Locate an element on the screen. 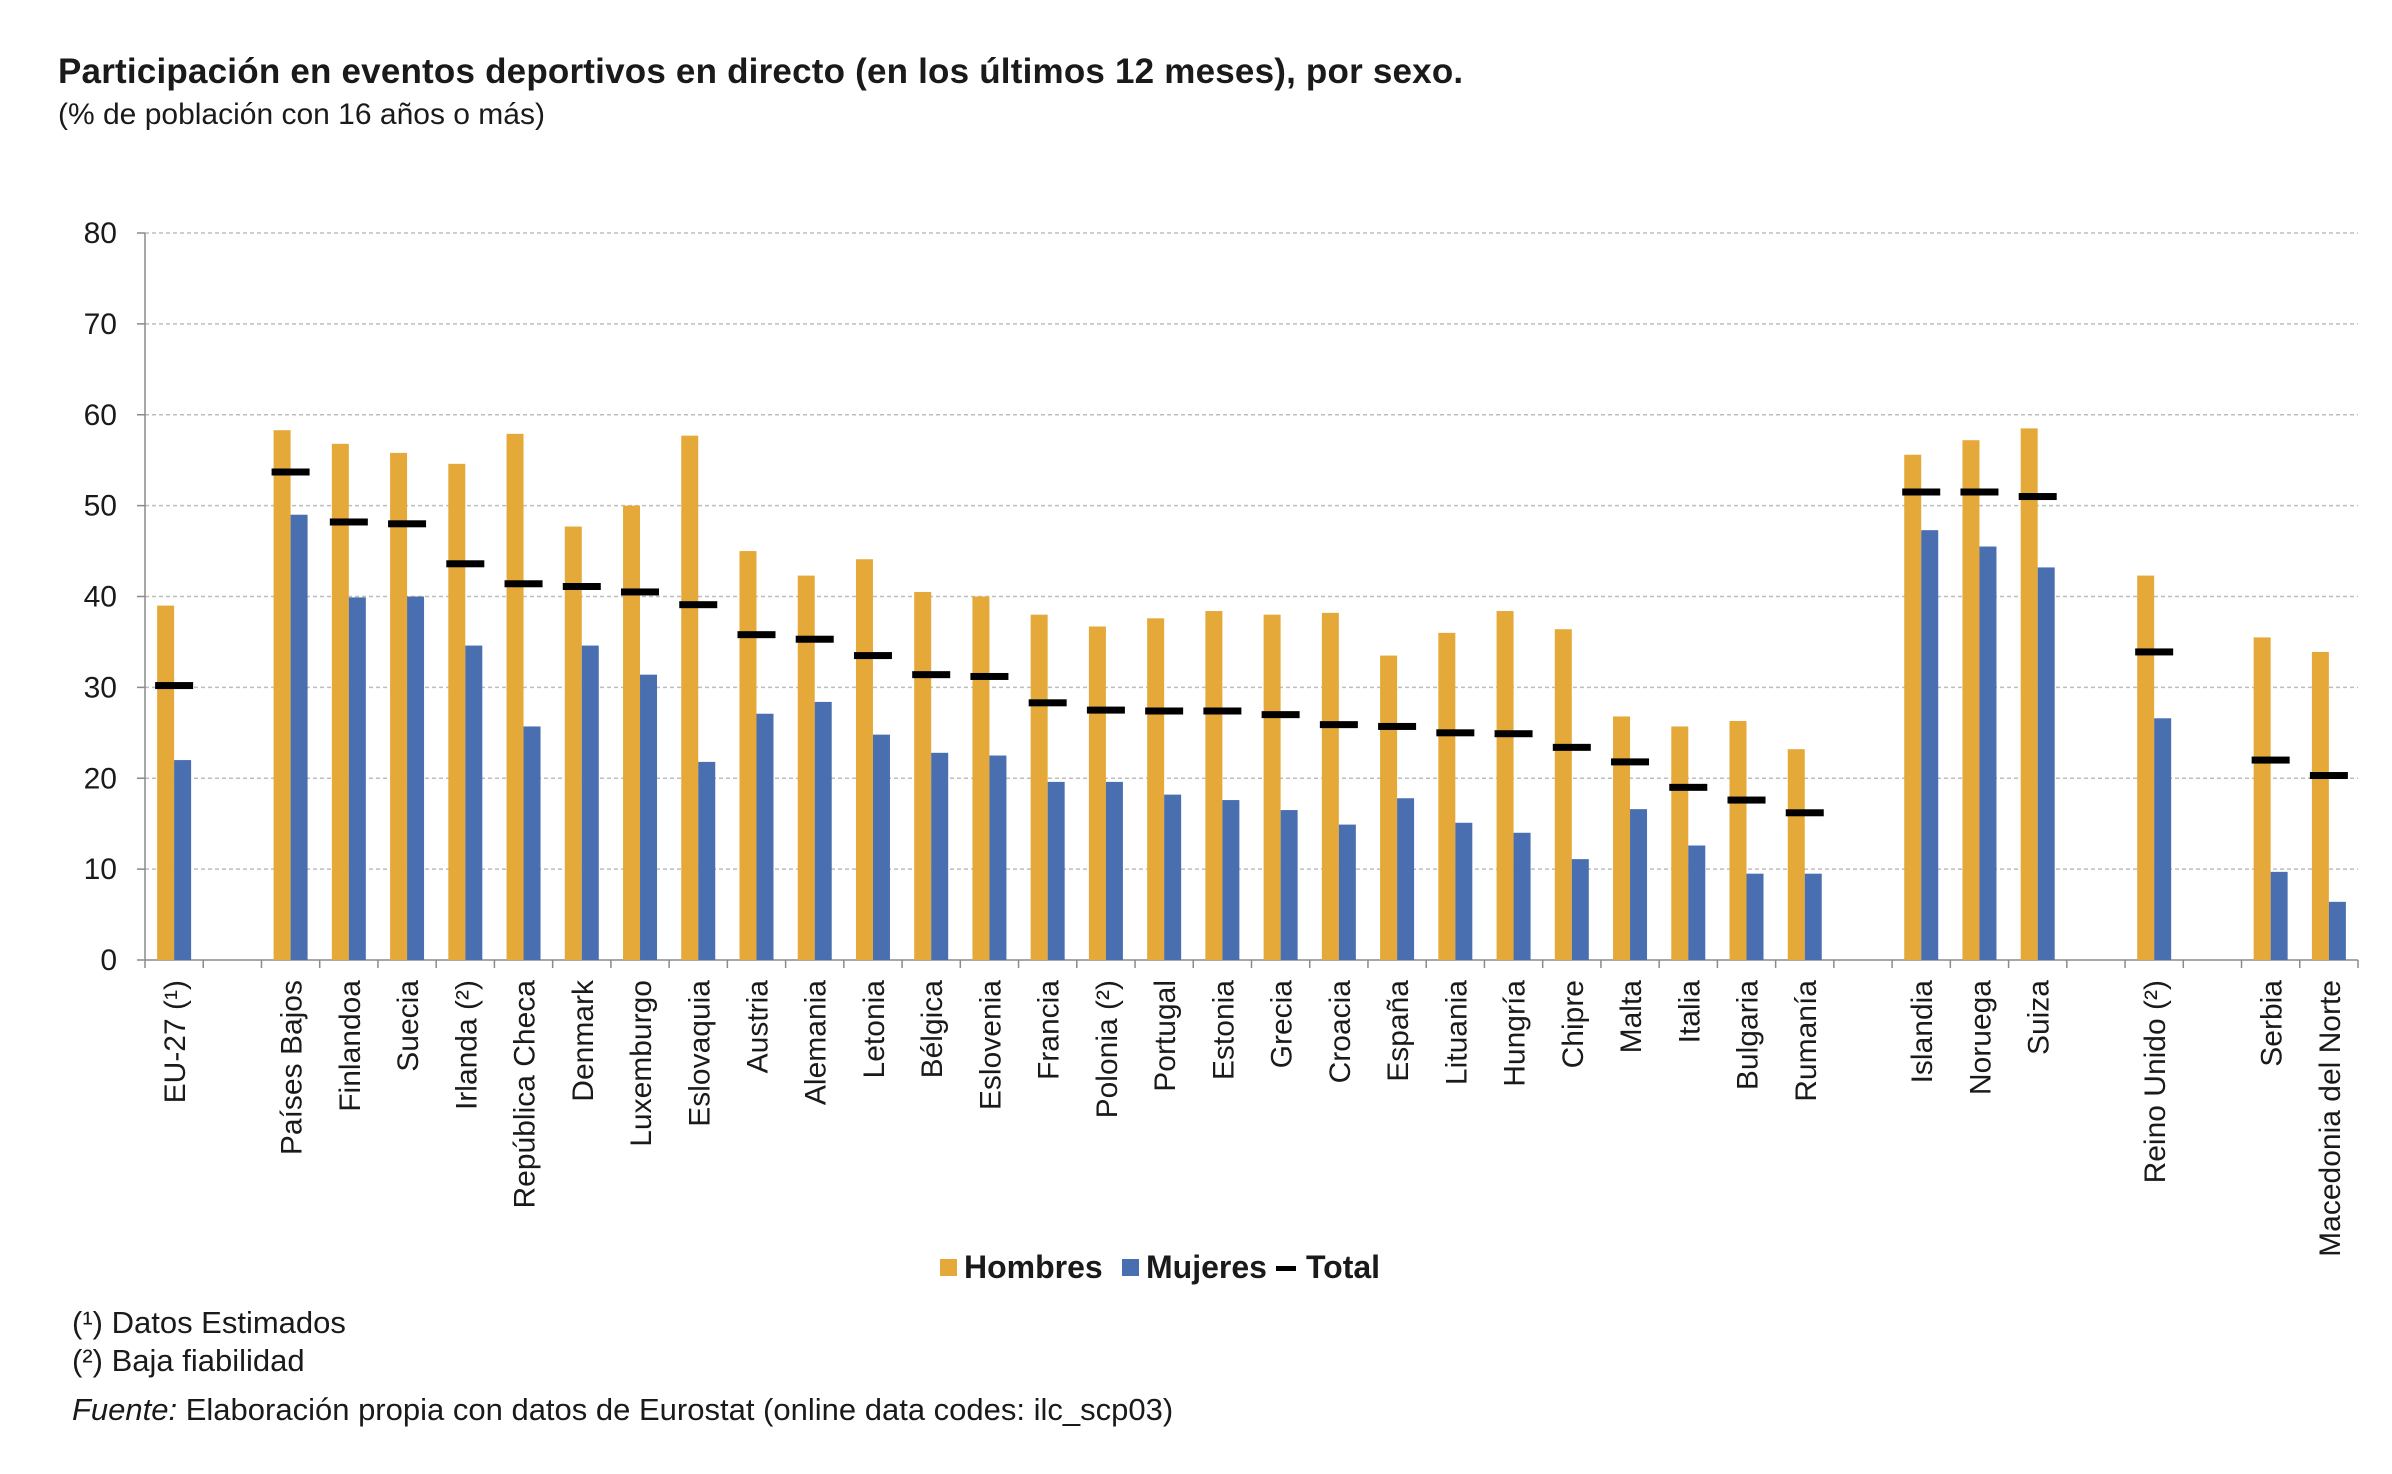 This screenshot has width=2392, height=1474. legend-swatch-total is located at coordinates (1286, 1268).